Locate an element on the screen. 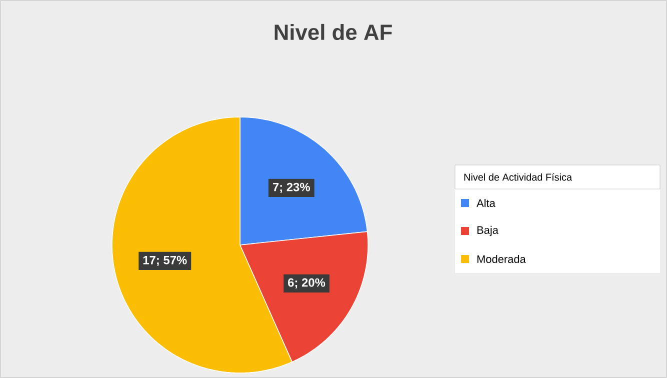 This screenshot has height=378, width=667. legend-title: Nivel de Actividad Física is located at coordinates (518, 177).